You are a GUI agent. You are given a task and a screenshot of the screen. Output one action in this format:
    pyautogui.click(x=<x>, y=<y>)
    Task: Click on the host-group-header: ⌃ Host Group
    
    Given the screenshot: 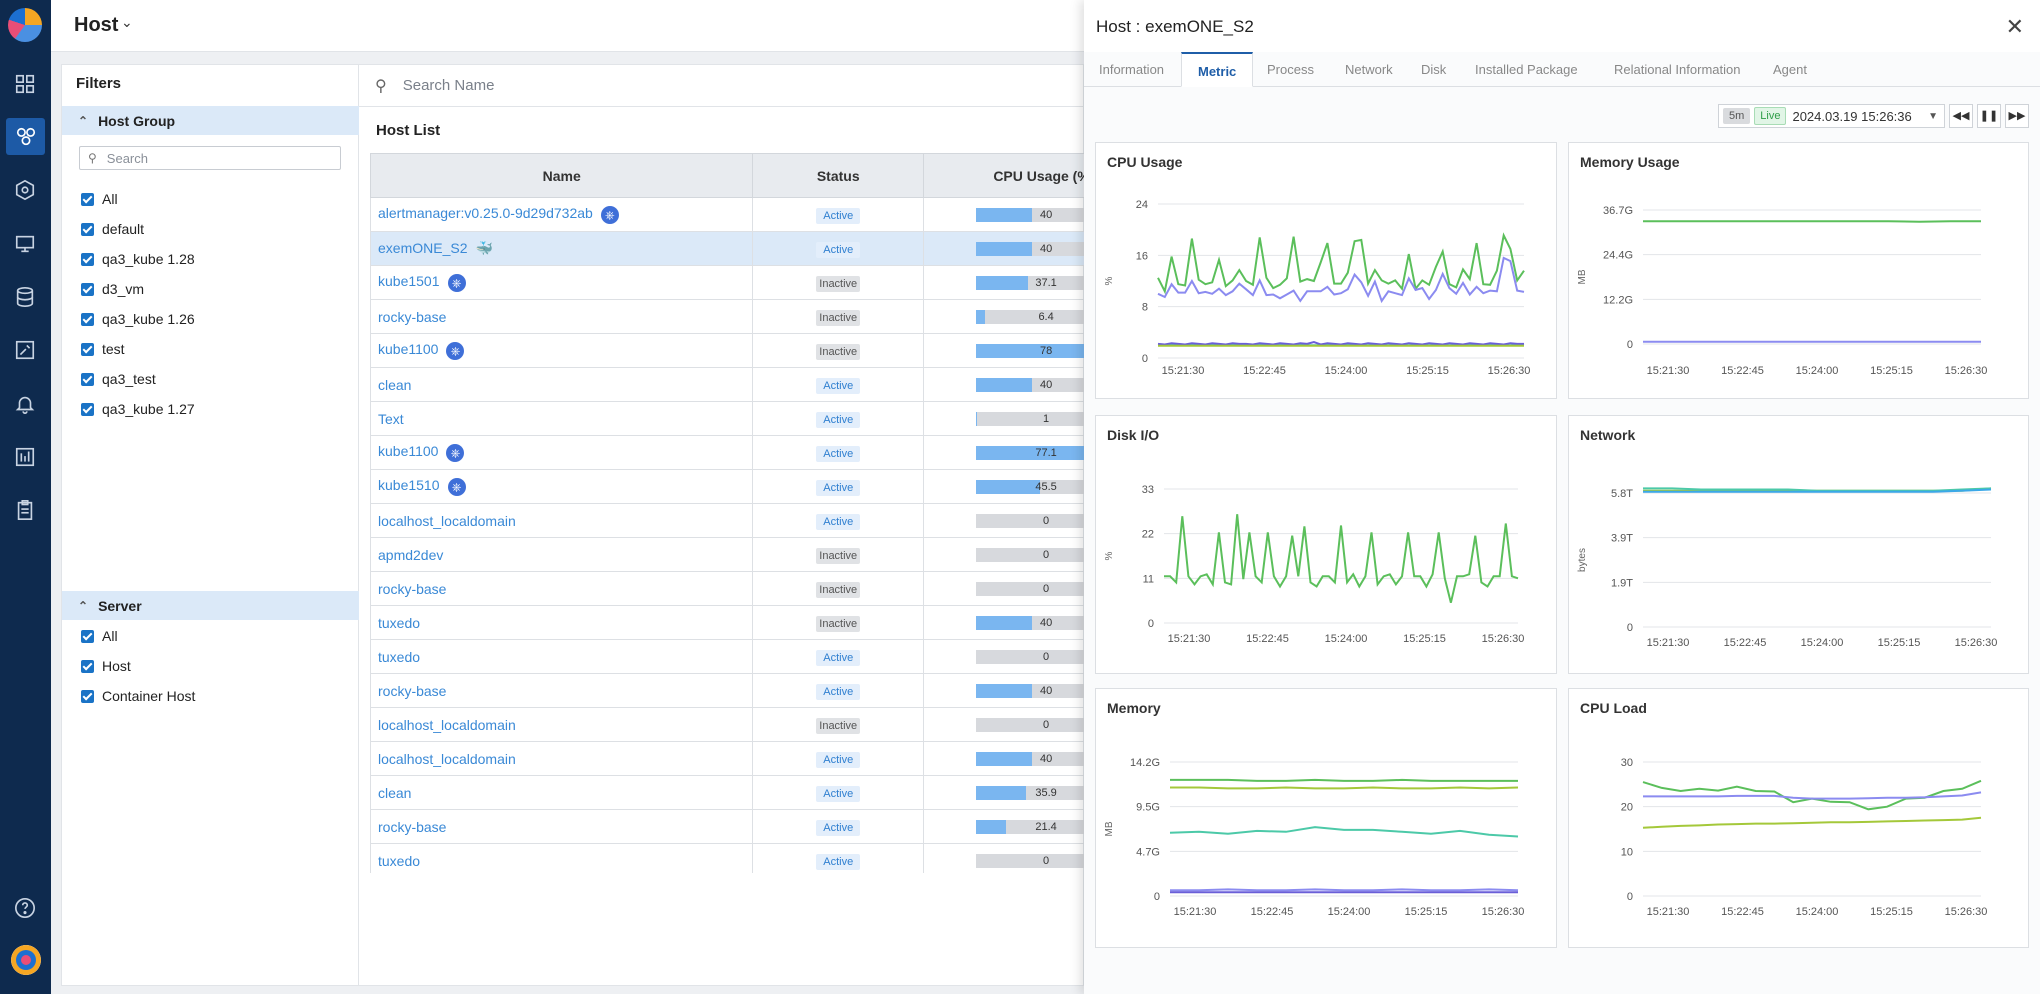 What is the action you would take?
    pyautogui.click(x=210, y=120)
    